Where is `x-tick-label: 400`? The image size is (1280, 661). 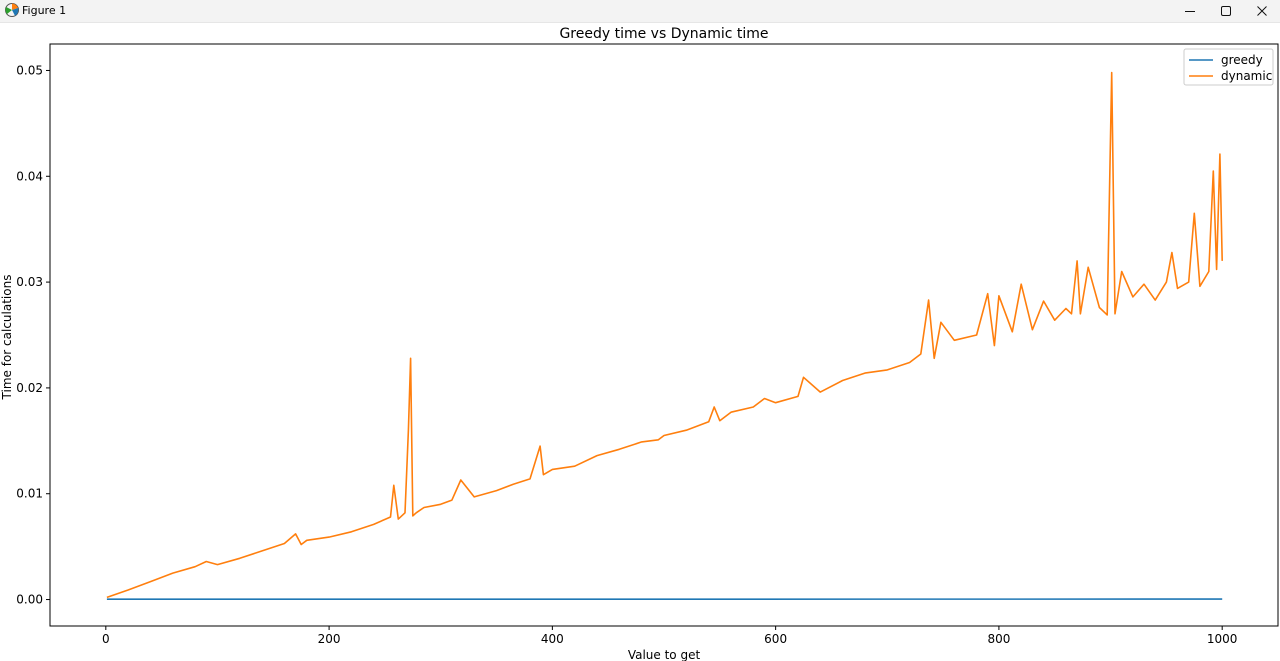
x-tick-label: 400 is located at coordinates (552, 639).